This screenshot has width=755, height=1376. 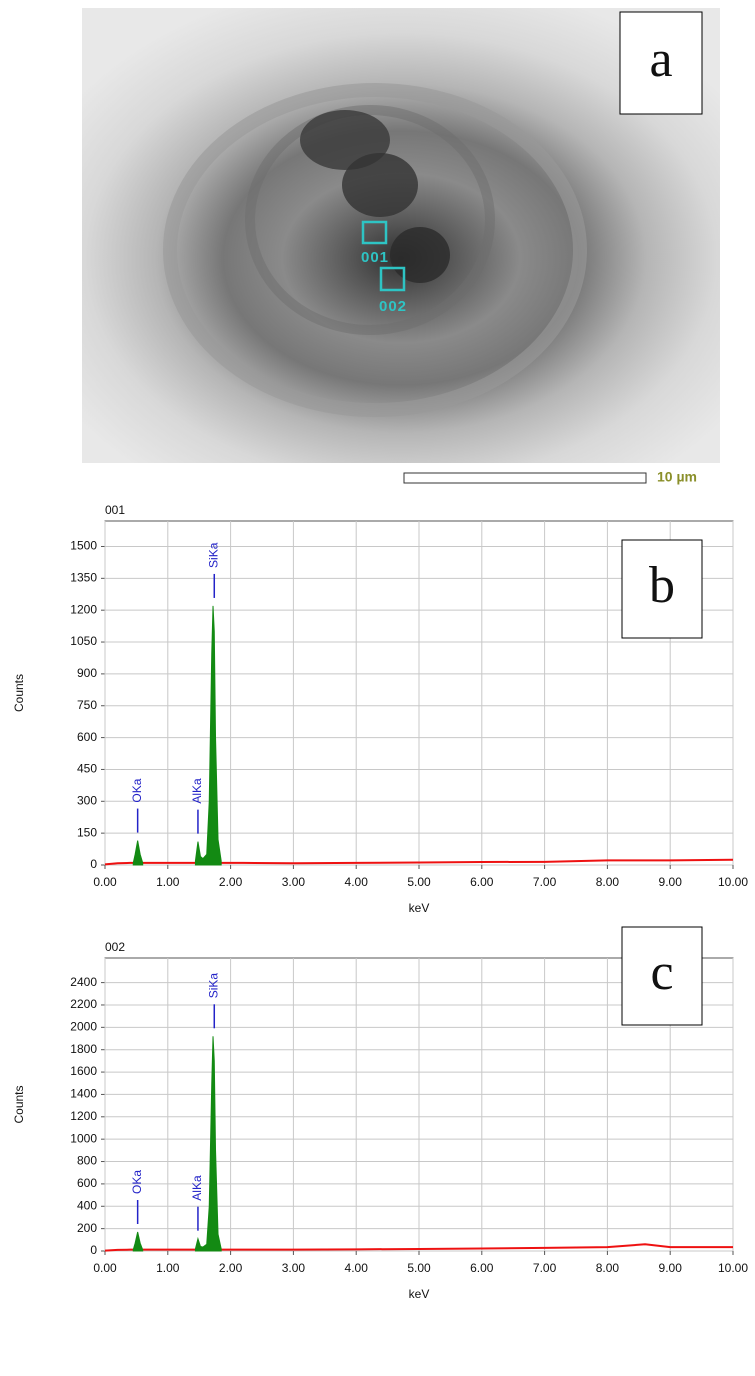 What do you see at coordinates (83, 1004) in the screenshot?
I see `y-tick-label: 2200` at bounding box center [83, 1004].